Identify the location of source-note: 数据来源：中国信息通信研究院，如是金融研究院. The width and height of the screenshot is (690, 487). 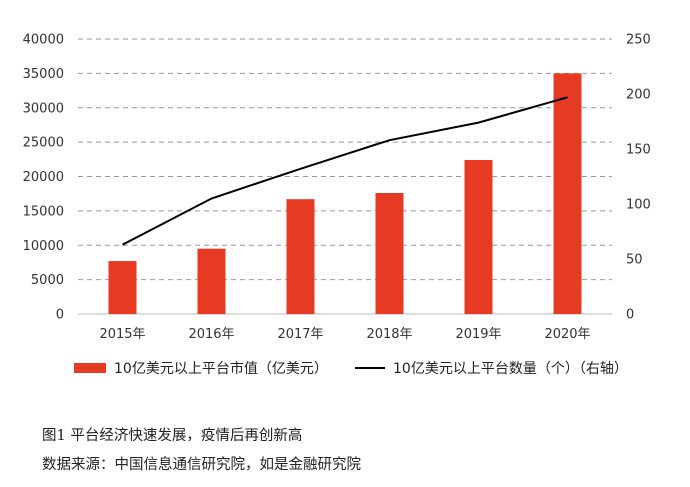
(201, 465).